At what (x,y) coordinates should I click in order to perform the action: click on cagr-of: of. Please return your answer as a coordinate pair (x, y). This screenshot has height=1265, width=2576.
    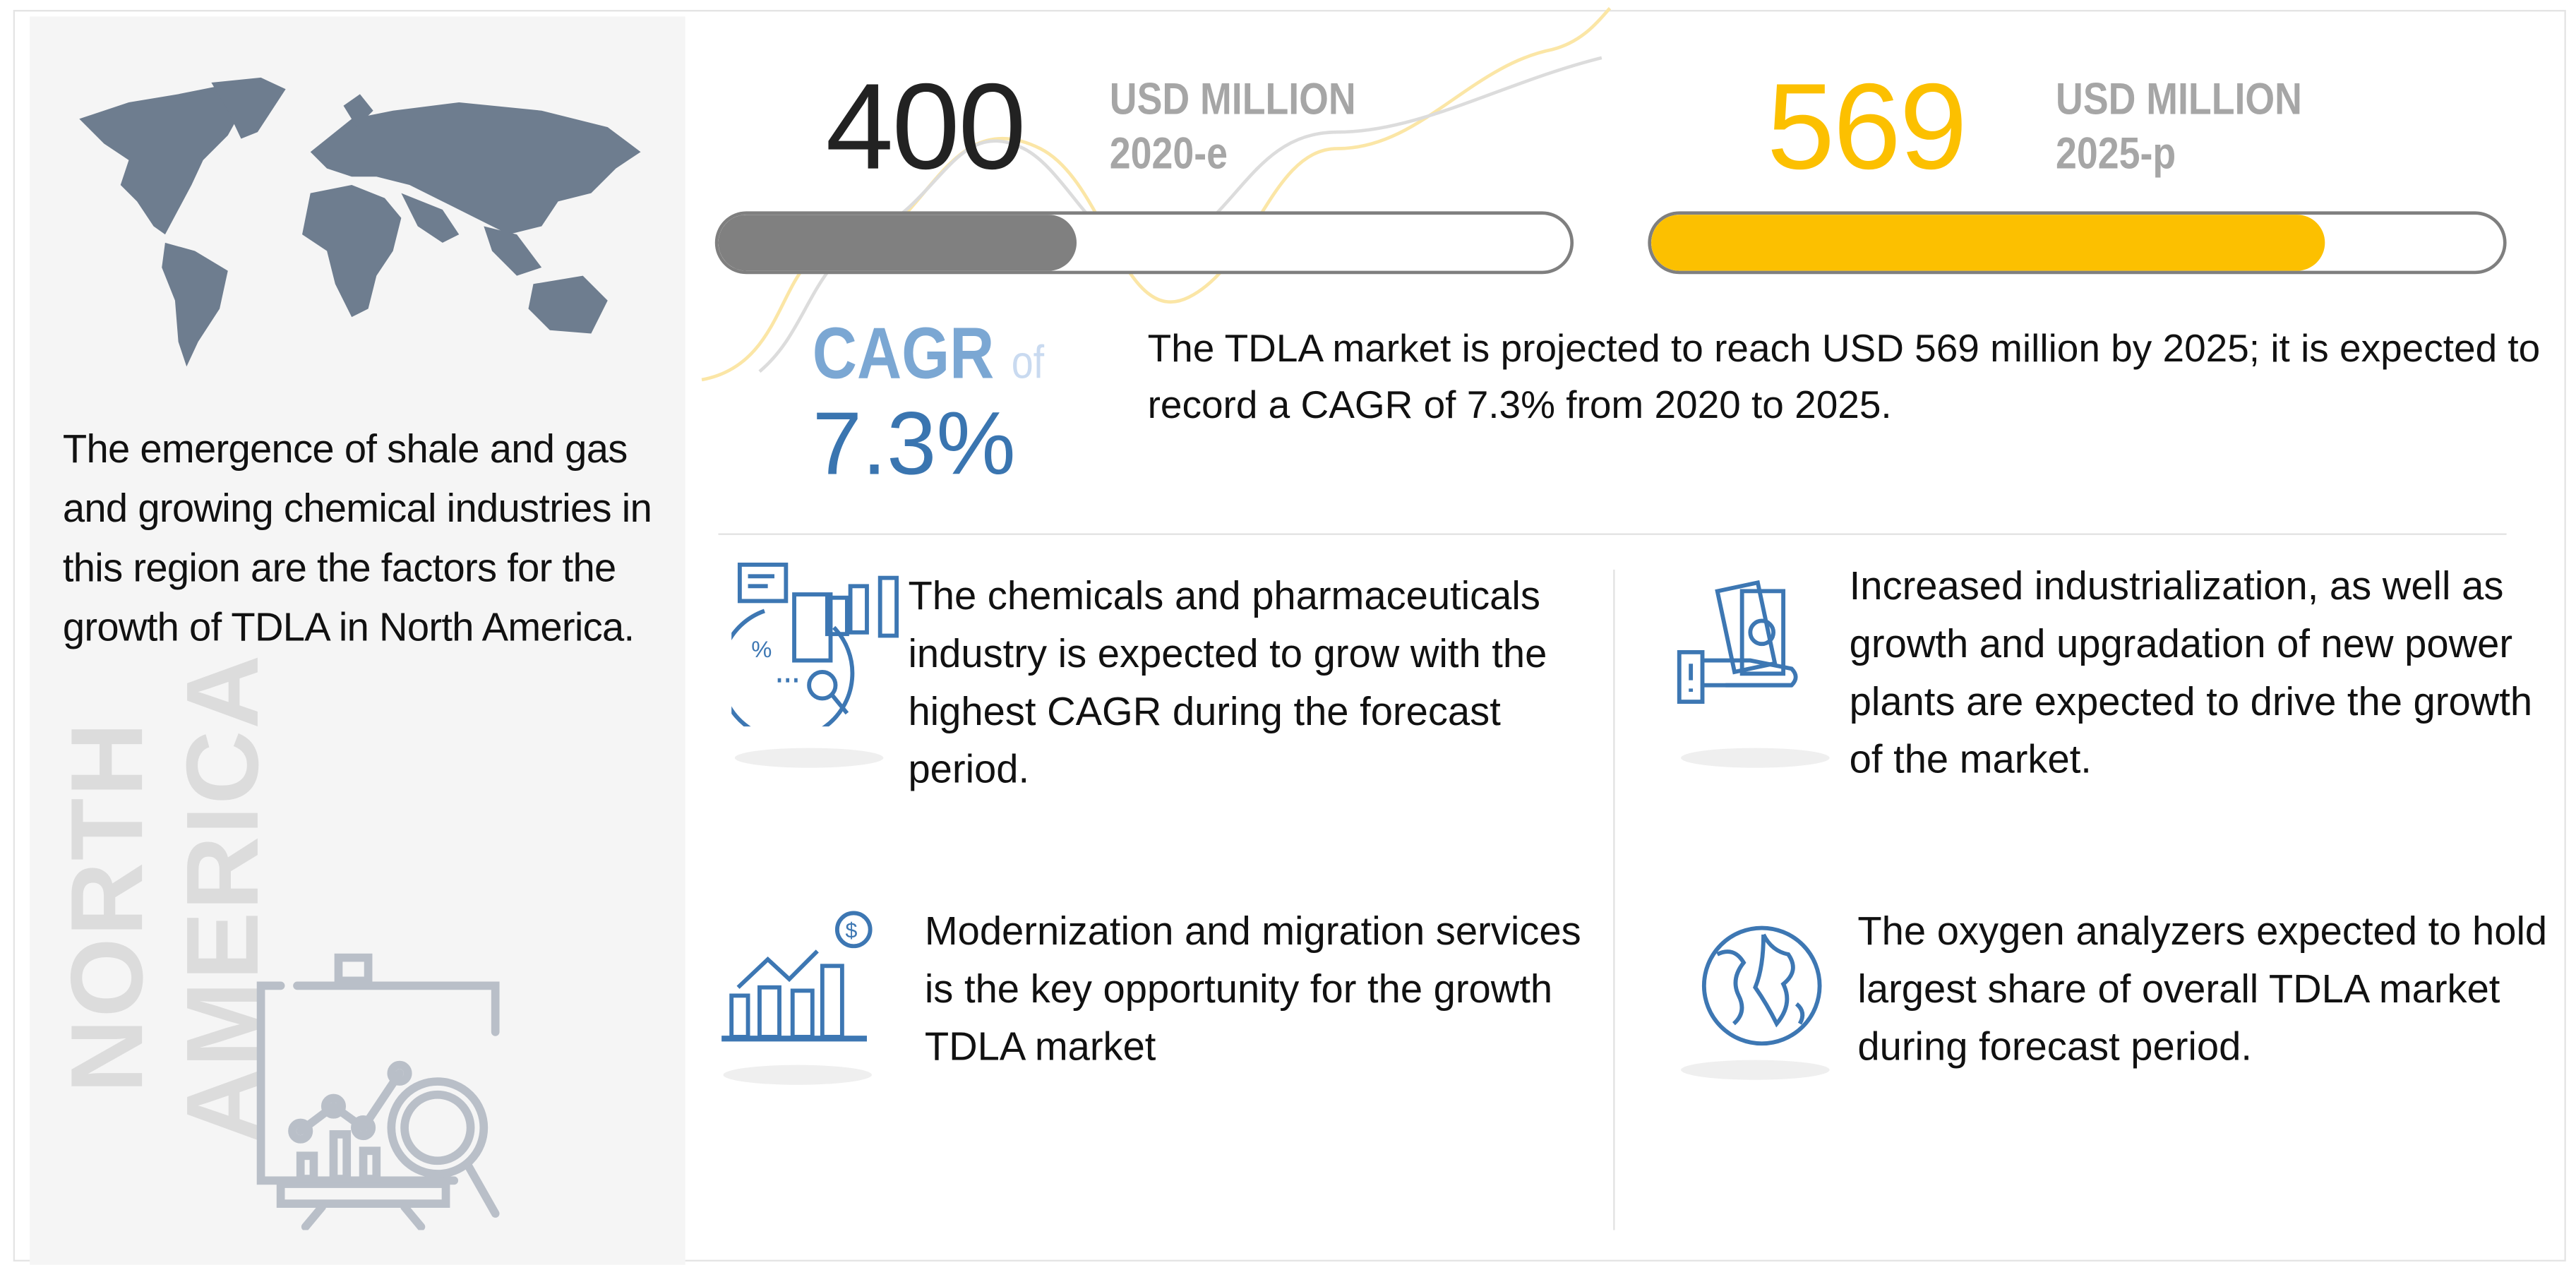
    Looking at the image, I should click on (1028, 363).